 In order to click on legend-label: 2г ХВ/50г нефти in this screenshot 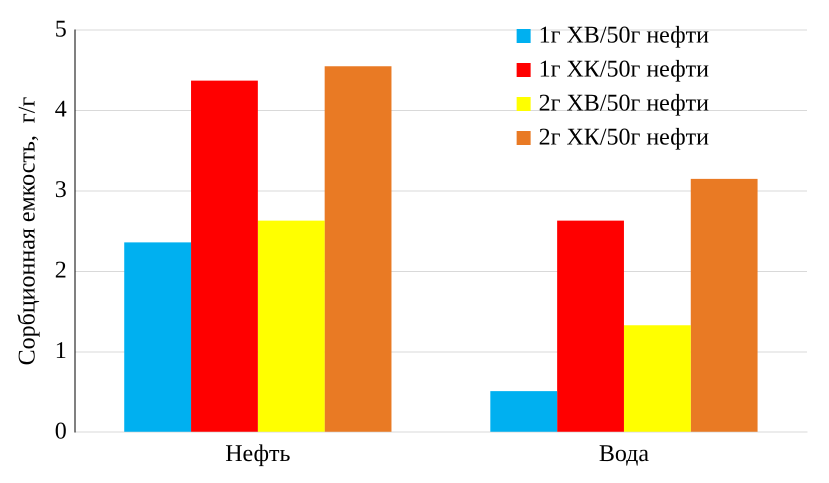, I will do `click(624, 103)`.